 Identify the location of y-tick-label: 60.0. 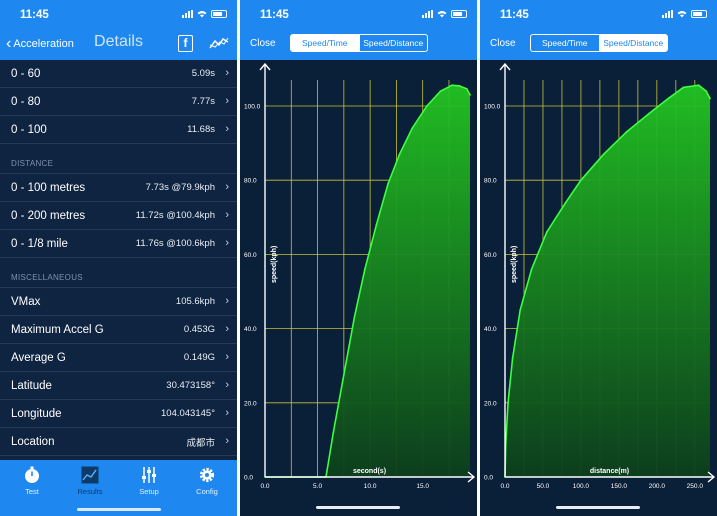
(490, 255).